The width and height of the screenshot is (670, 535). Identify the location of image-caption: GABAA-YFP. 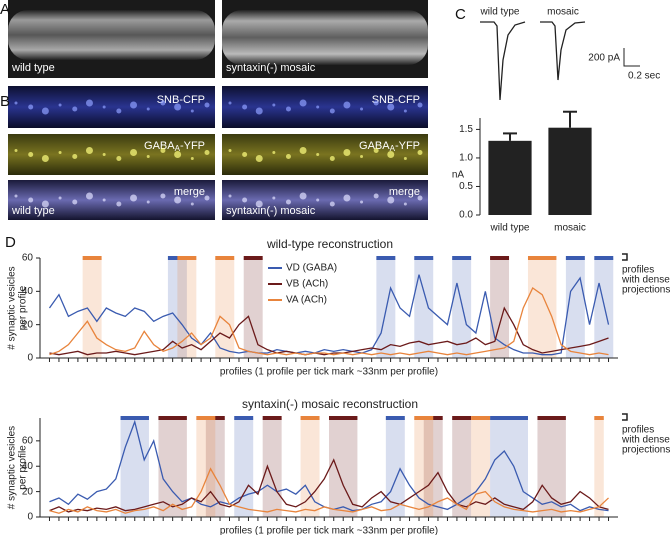
(174, 146).